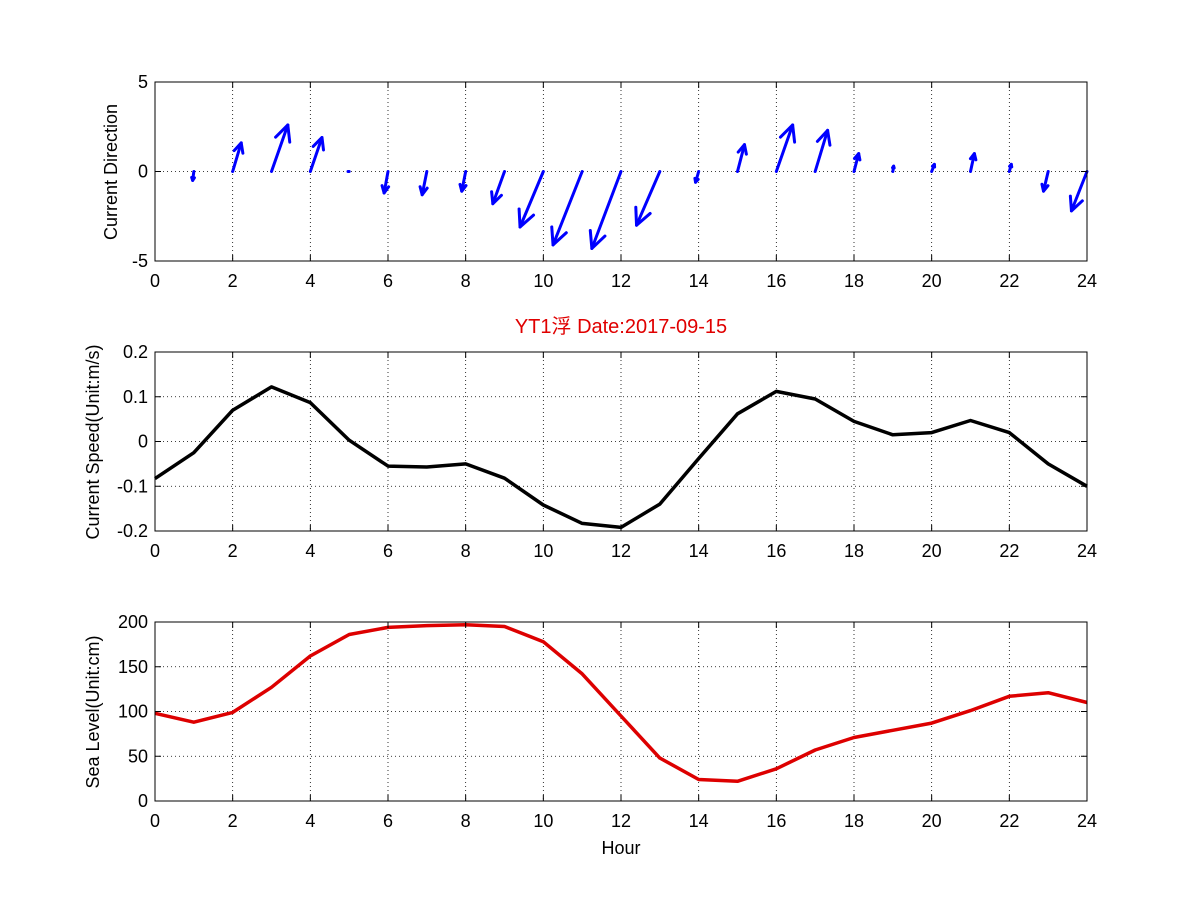 The image size is (1201, 901). I want to click on y-tick-label: -0.2, so click(132, 531).